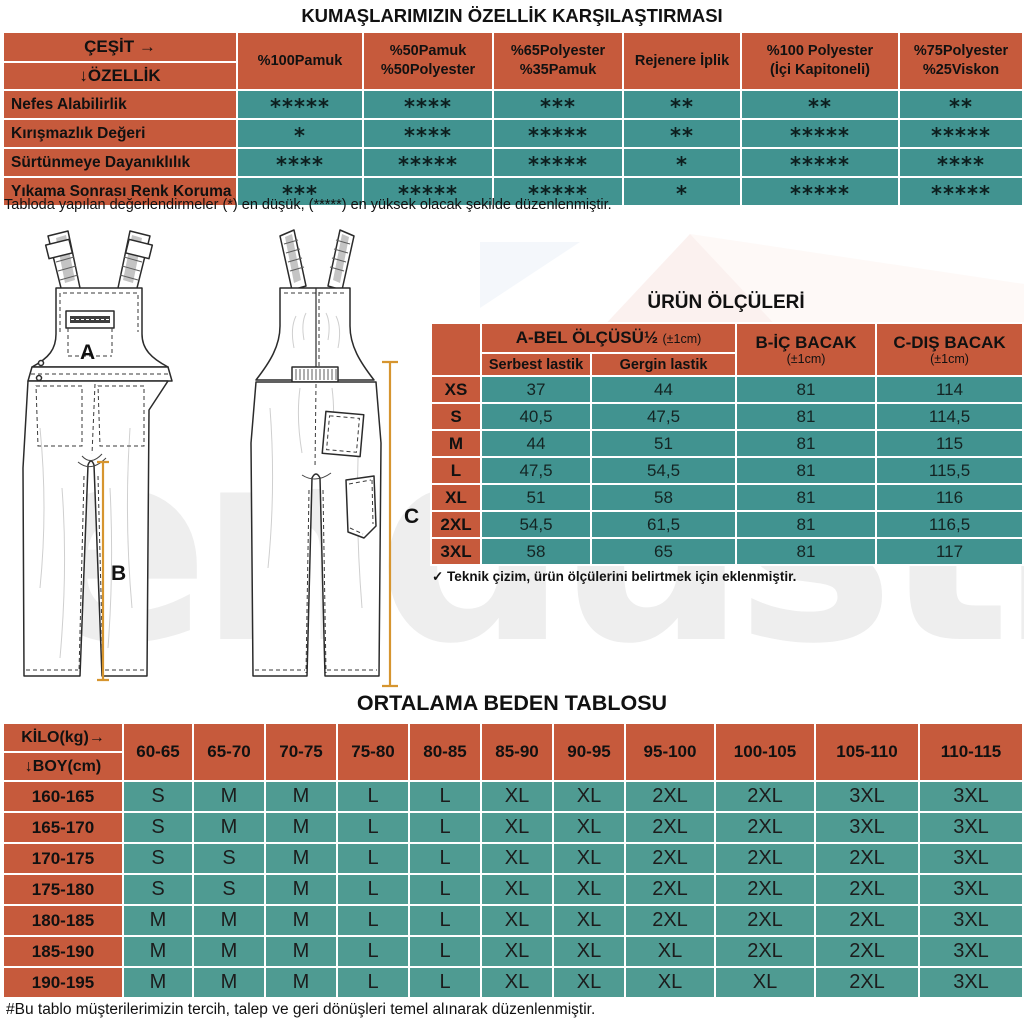 The width and height of the screenshot is (1024, 1024). What do you see at coordinates (334, 458) in the screenshot?
I see `overalls-back-view: C` at bounding box center [334, 458].